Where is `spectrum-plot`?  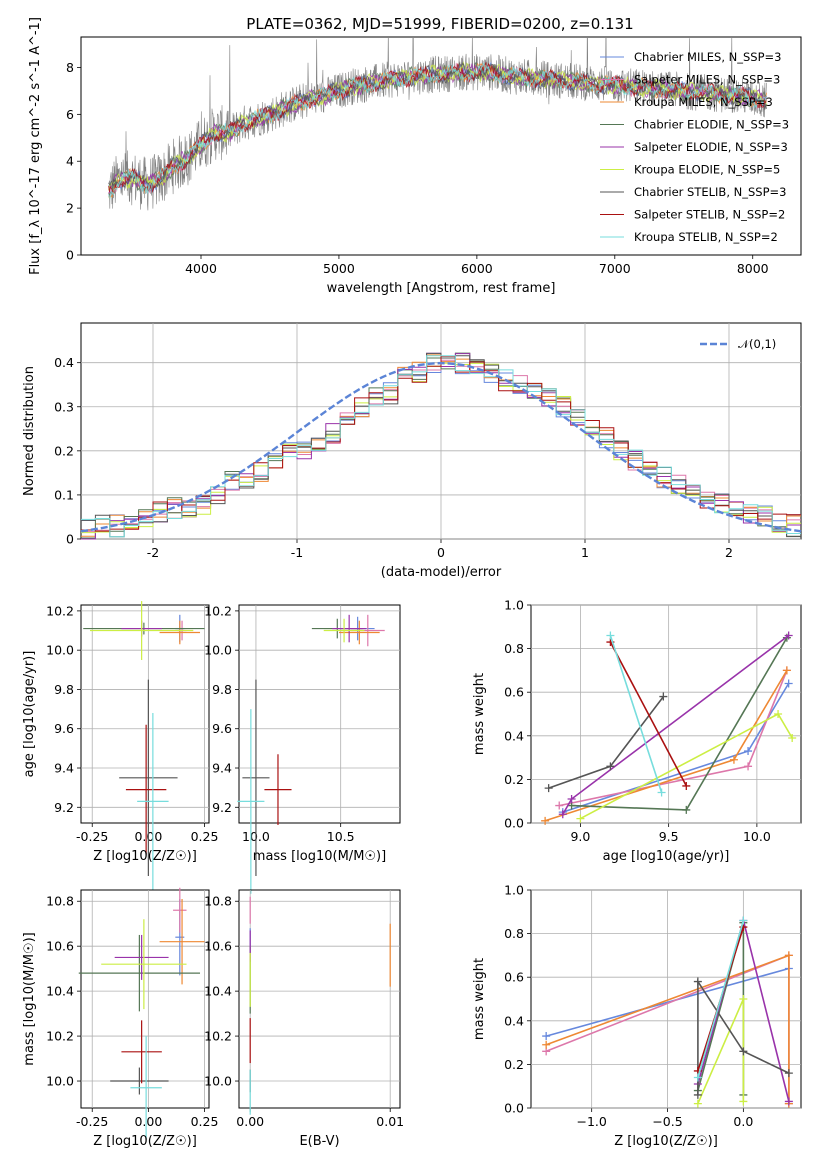
spectrum-plot is located at coordinates (437, 124).